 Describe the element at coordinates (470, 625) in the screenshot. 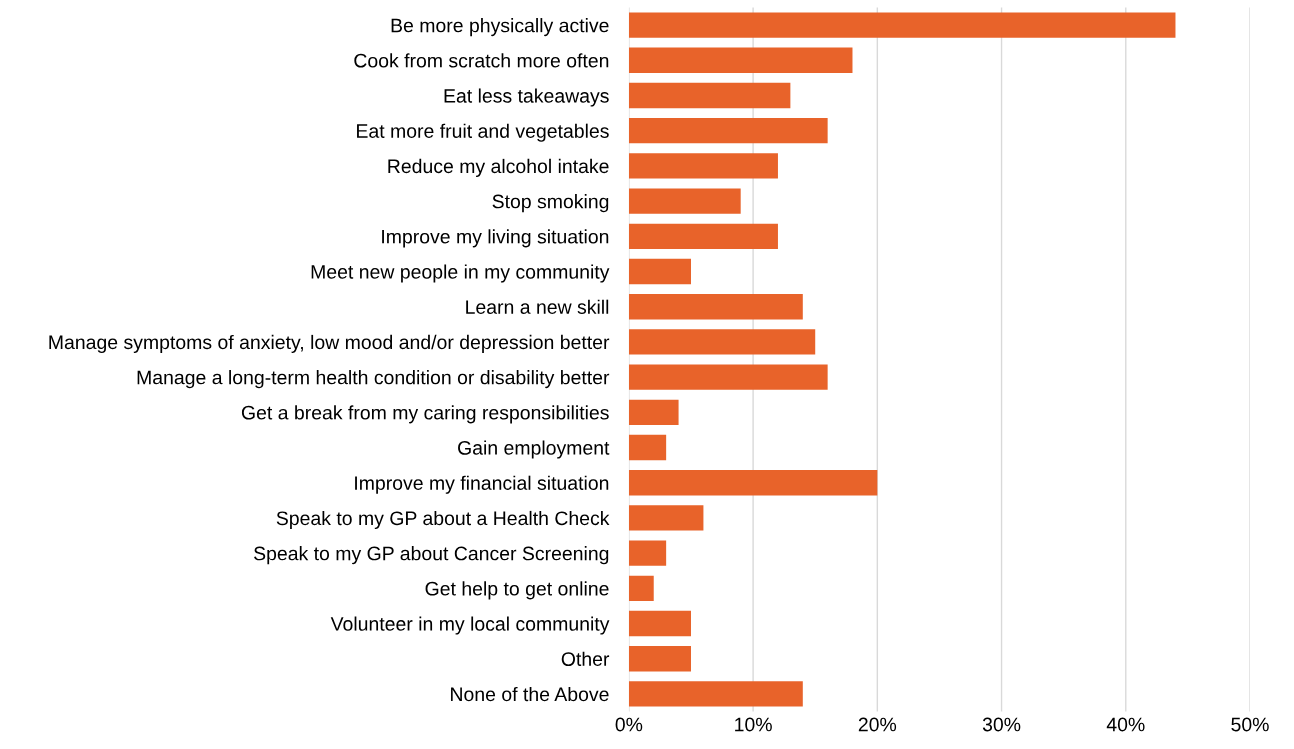

I see `y-tick-label: Volunteer in my local community` at that location.